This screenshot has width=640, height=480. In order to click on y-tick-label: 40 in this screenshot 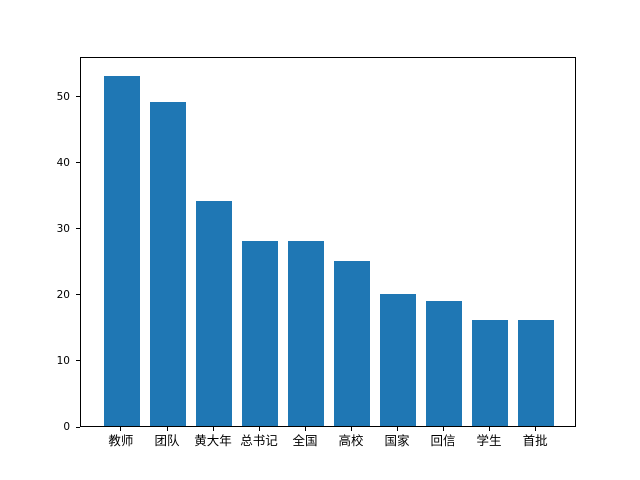, I will do `click(63, 162)`.